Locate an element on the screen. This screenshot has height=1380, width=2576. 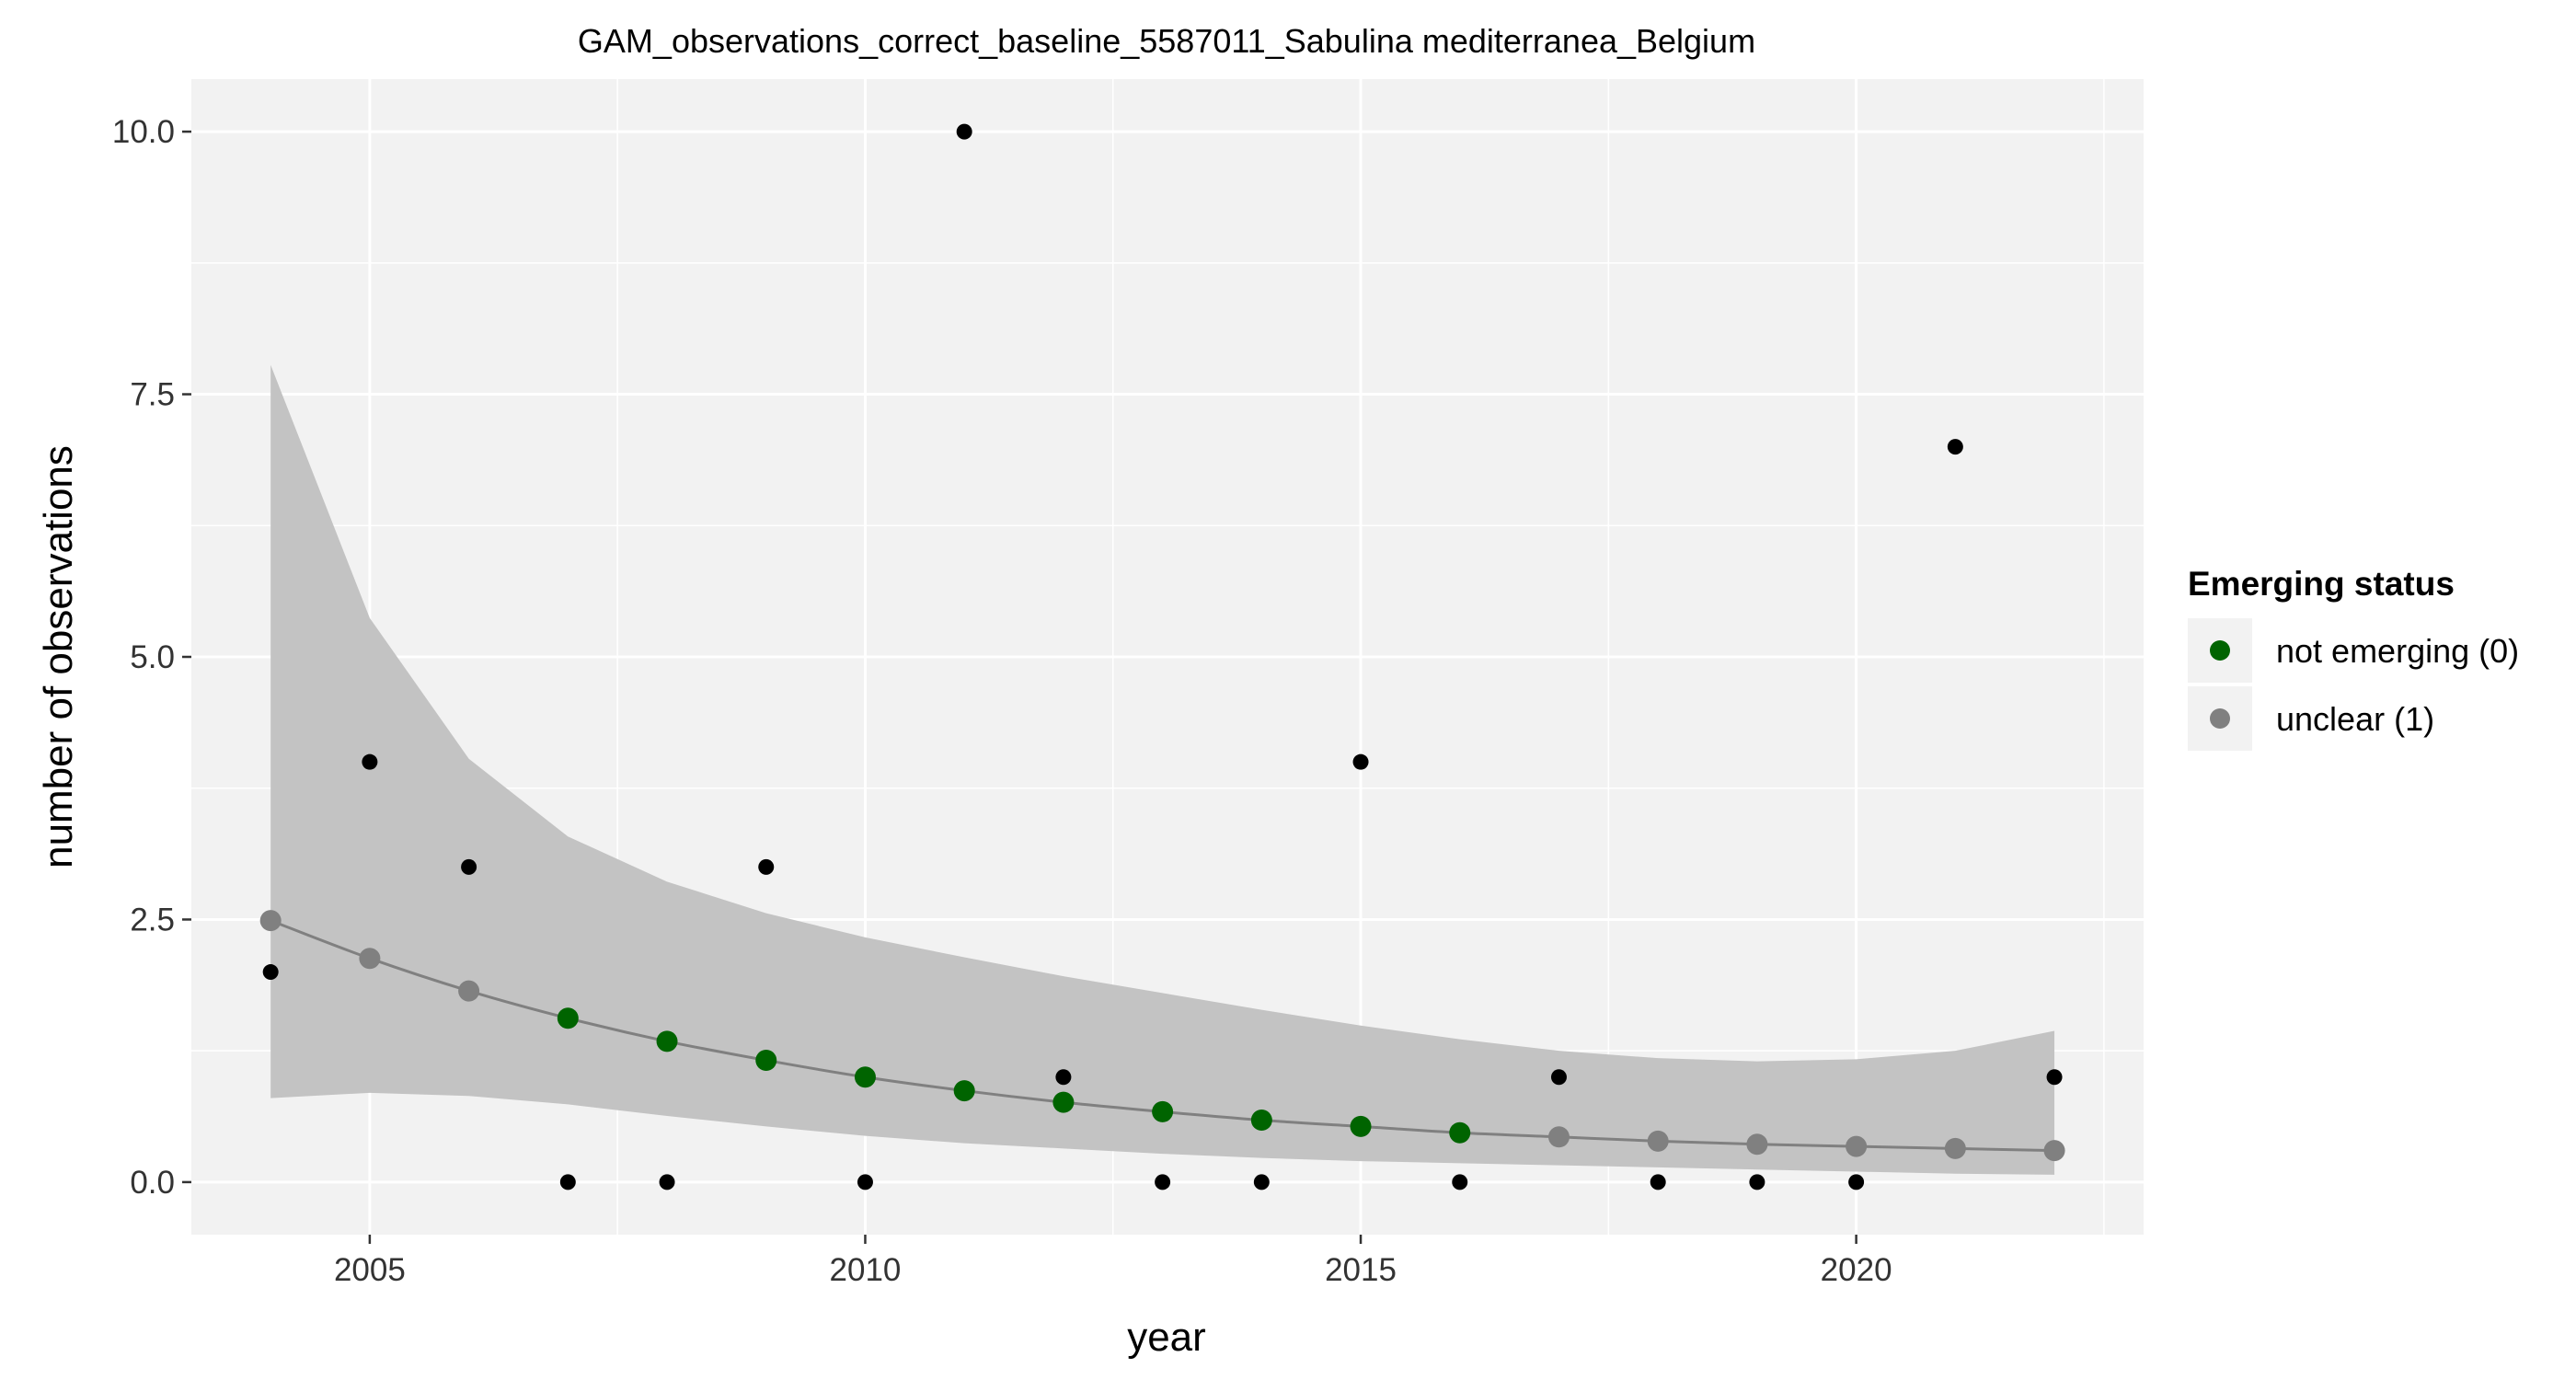
x-tick-label: 2015 is located at coordinates (1361, 1270).